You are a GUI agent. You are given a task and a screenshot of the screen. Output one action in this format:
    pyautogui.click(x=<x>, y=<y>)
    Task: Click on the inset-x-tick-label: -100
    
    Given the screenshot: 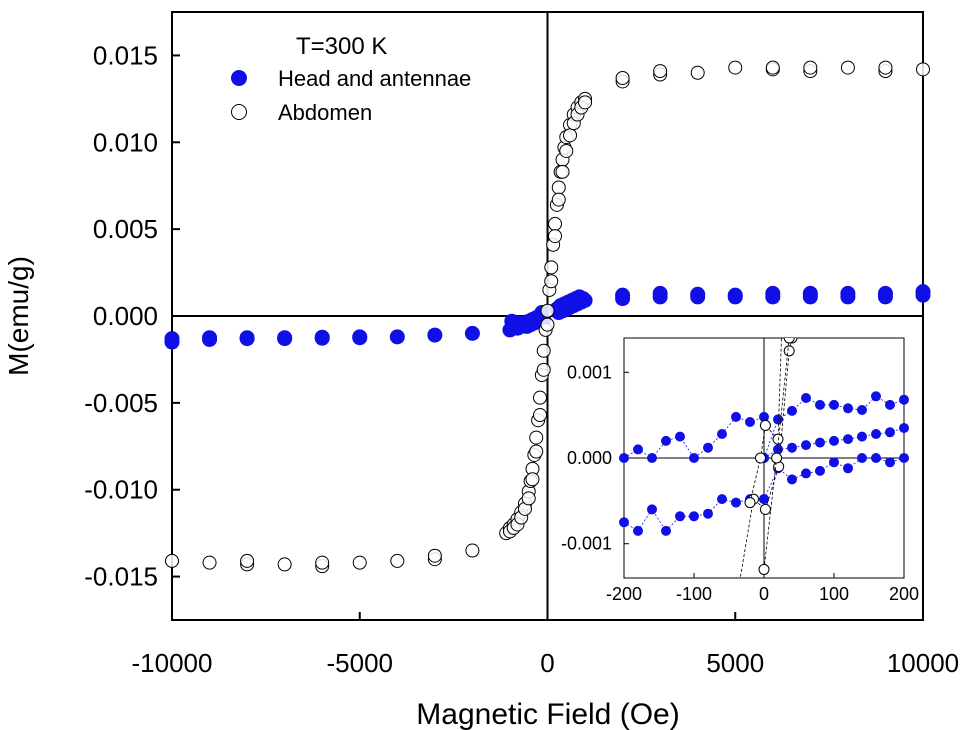 What is the action you would take?
    pyautogui.click(x=694, y=594)
    